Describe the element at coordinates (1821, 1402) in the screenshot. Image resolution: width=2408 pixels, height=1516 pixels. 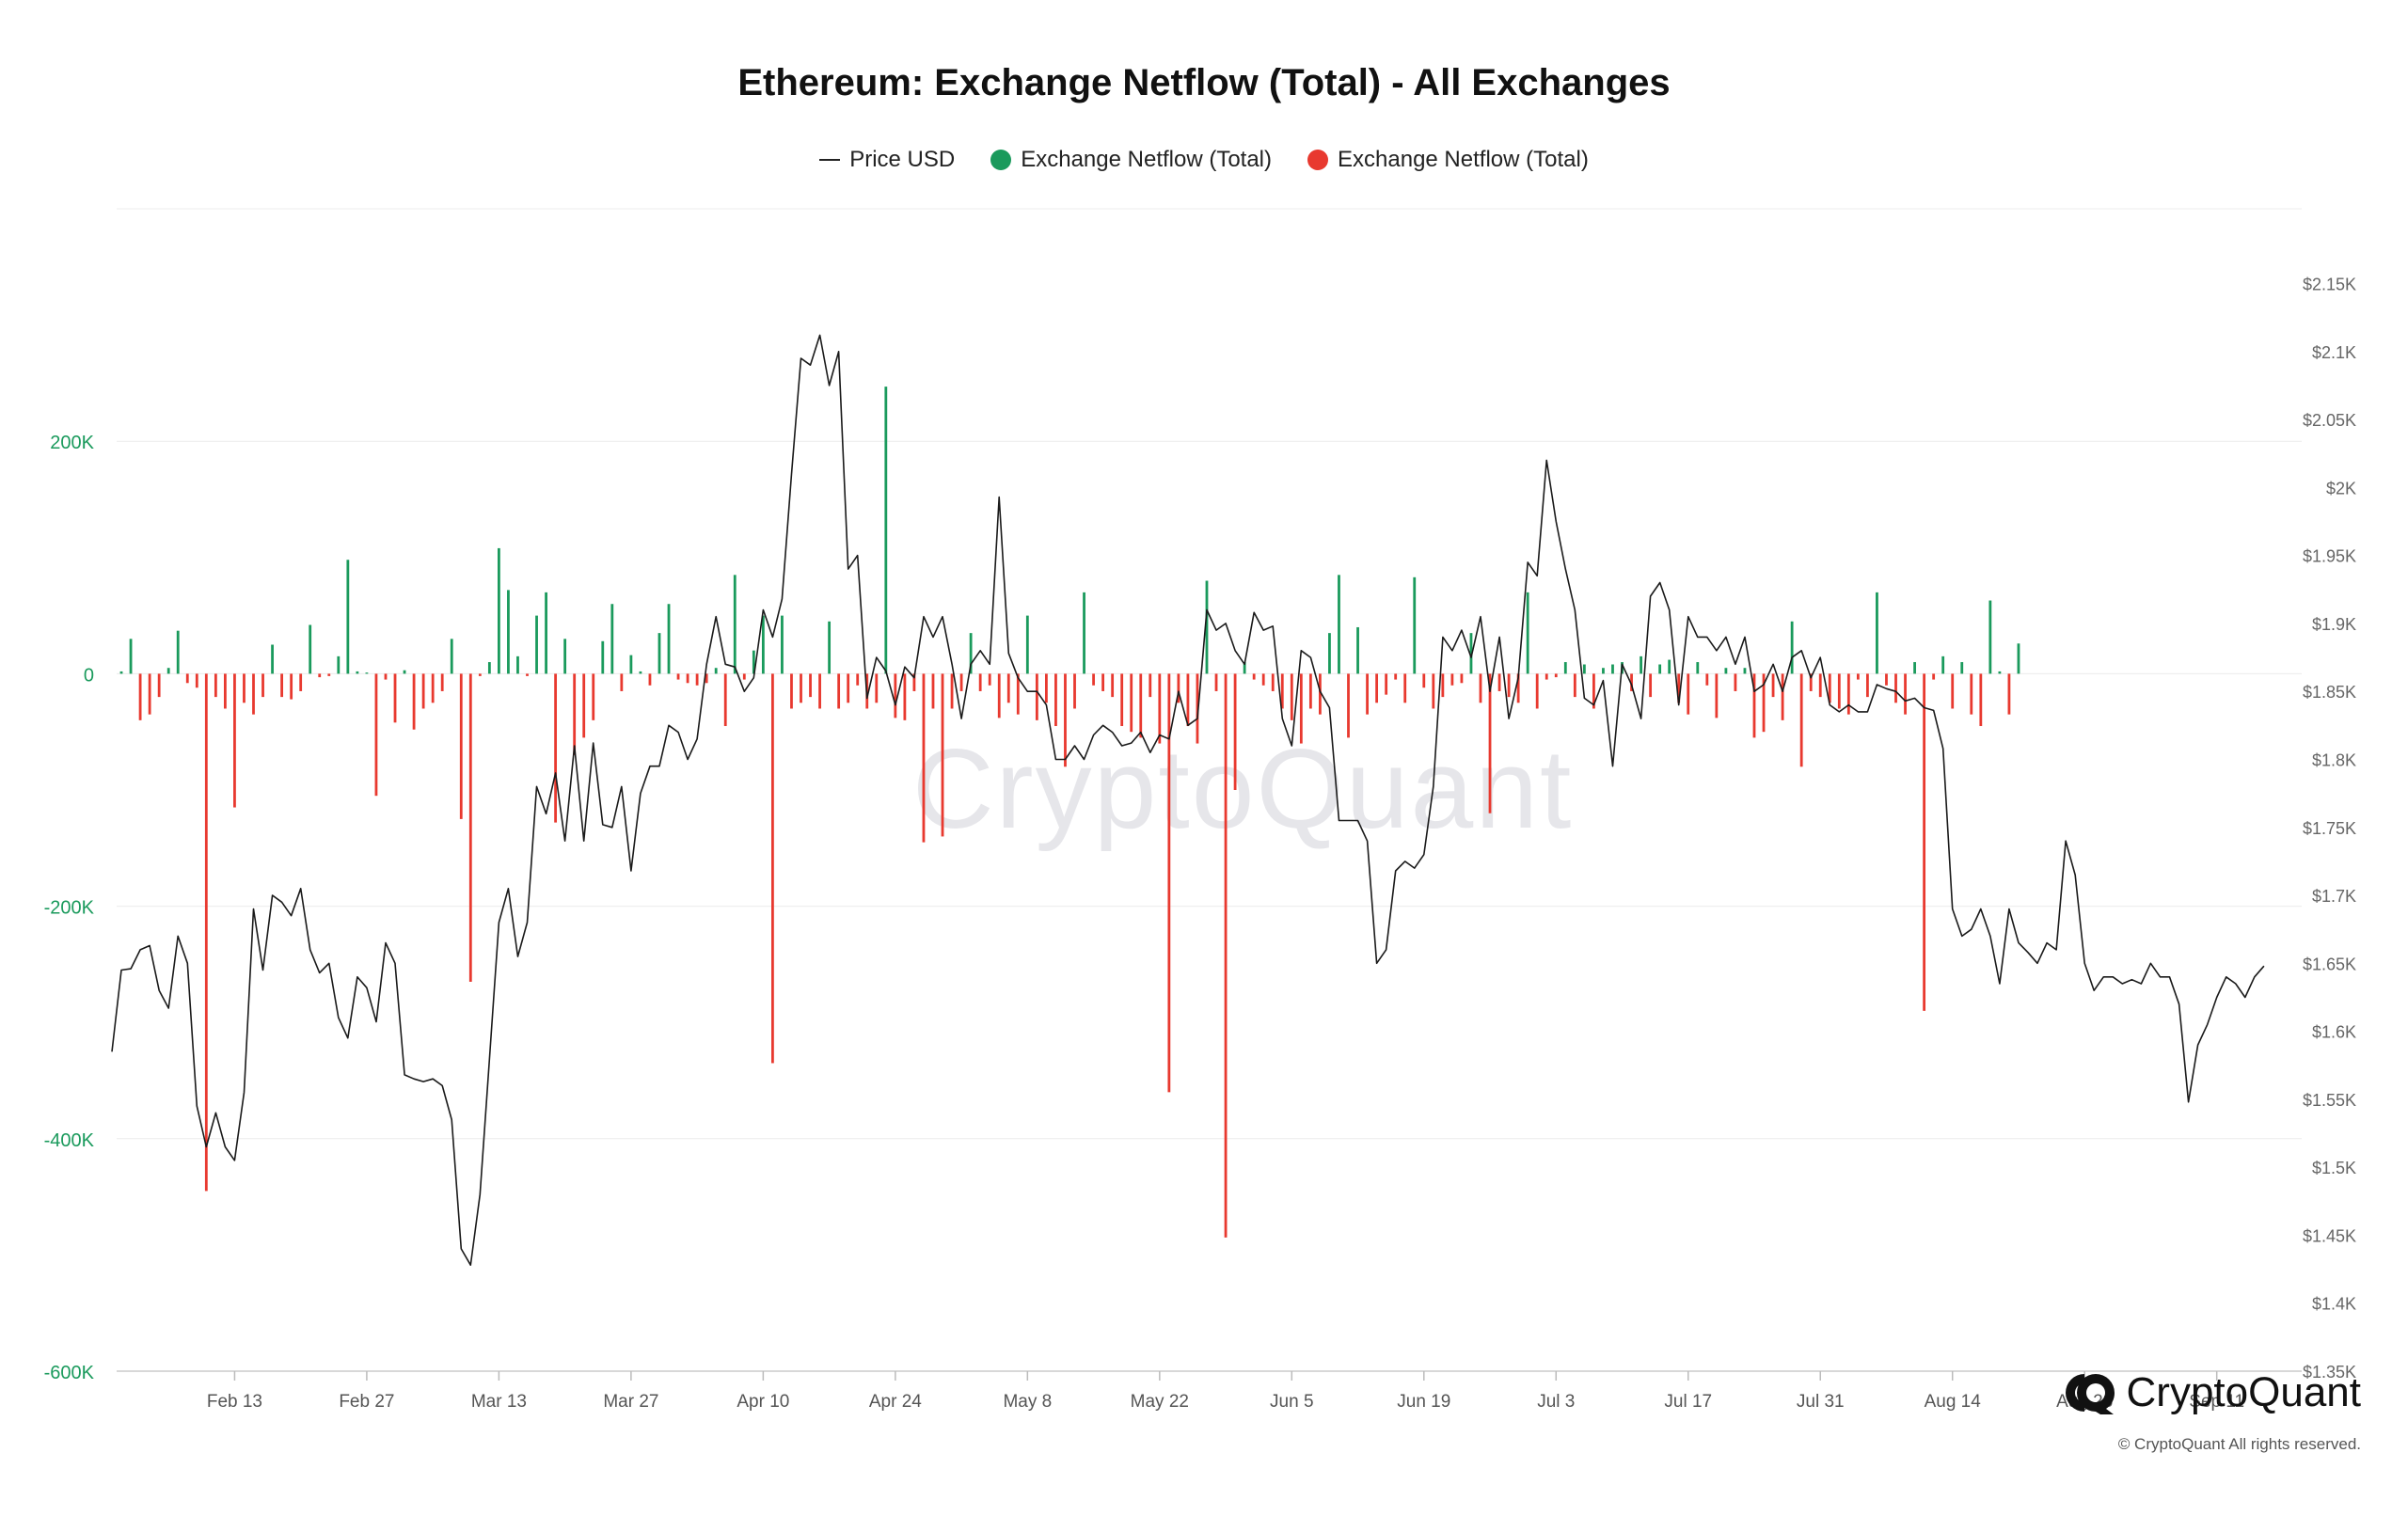
I see `x-axis-tick-label: Jul 31` at that location.